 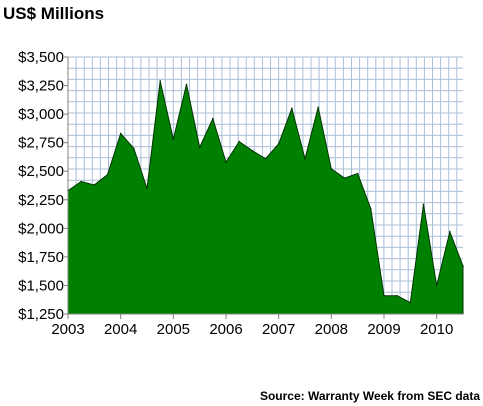 I want to click on y-tick-label: $2,500, so click(x=41, y=171).